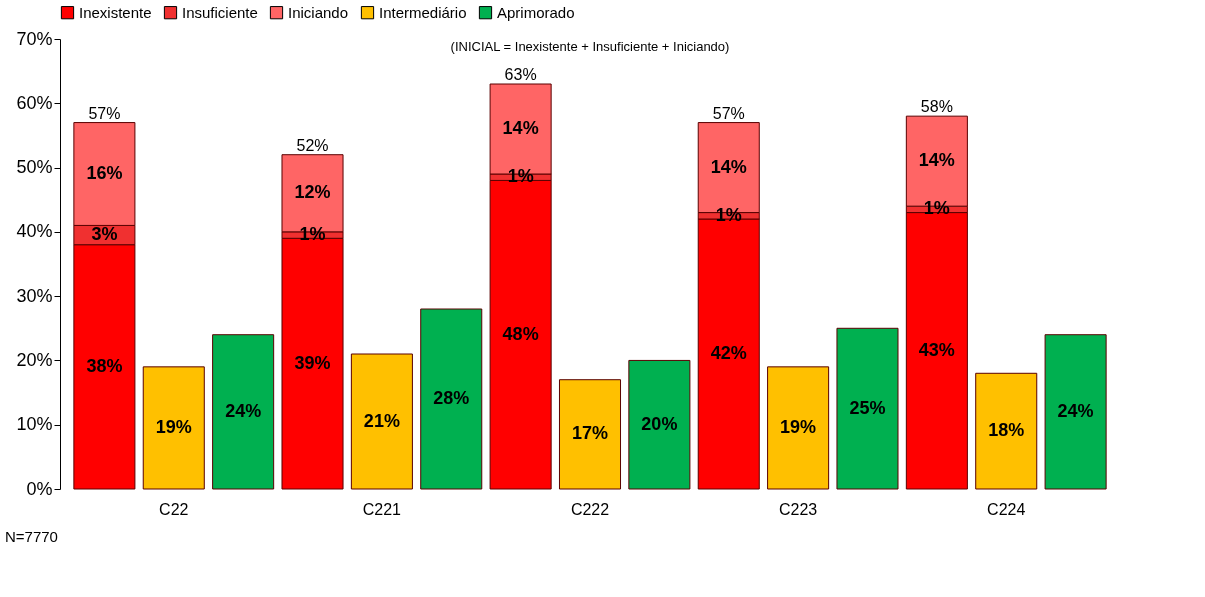 Image resolution: width=1205 pixels, height=597 pixels. I want to click on annotation: (INICIAL = Inexistente + Insuficiente + Iniciando), so click(590, 46).